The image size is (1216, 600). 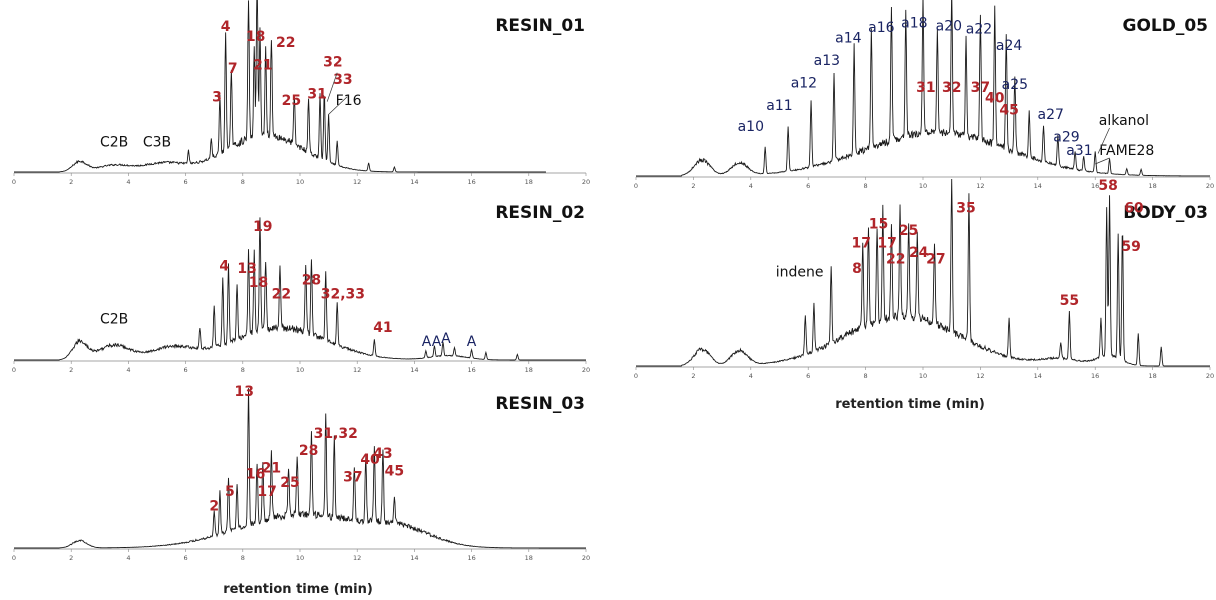 I want to click on peak-label: a12, so click(x=804, y=84).